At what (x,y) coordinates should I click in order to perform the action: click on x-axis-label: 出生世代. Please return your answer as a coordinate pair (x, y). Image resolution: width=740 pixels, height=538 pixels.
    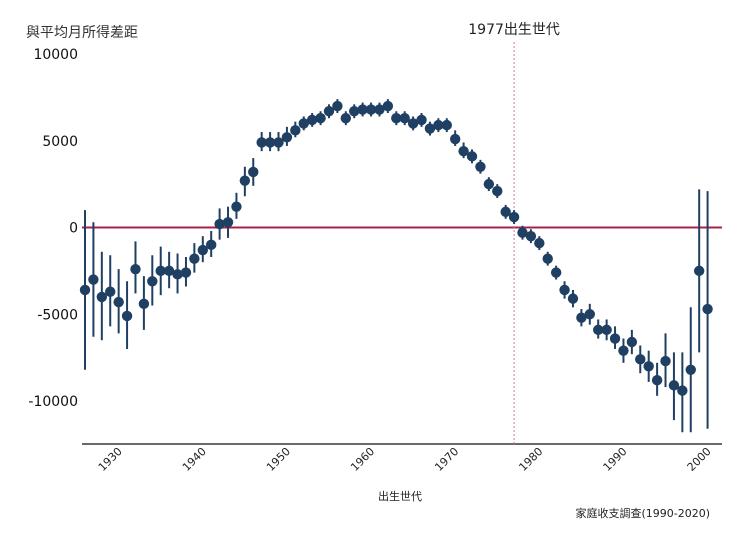
    Looking at the image, I should click on (400, 496).